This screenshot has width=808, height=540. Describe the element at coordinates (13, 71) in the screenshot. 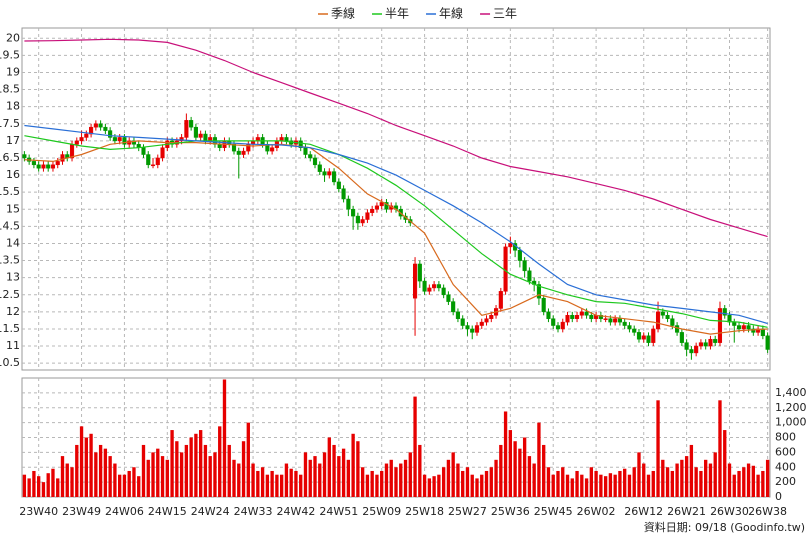

I see `y-tick-label: 19` at that location.